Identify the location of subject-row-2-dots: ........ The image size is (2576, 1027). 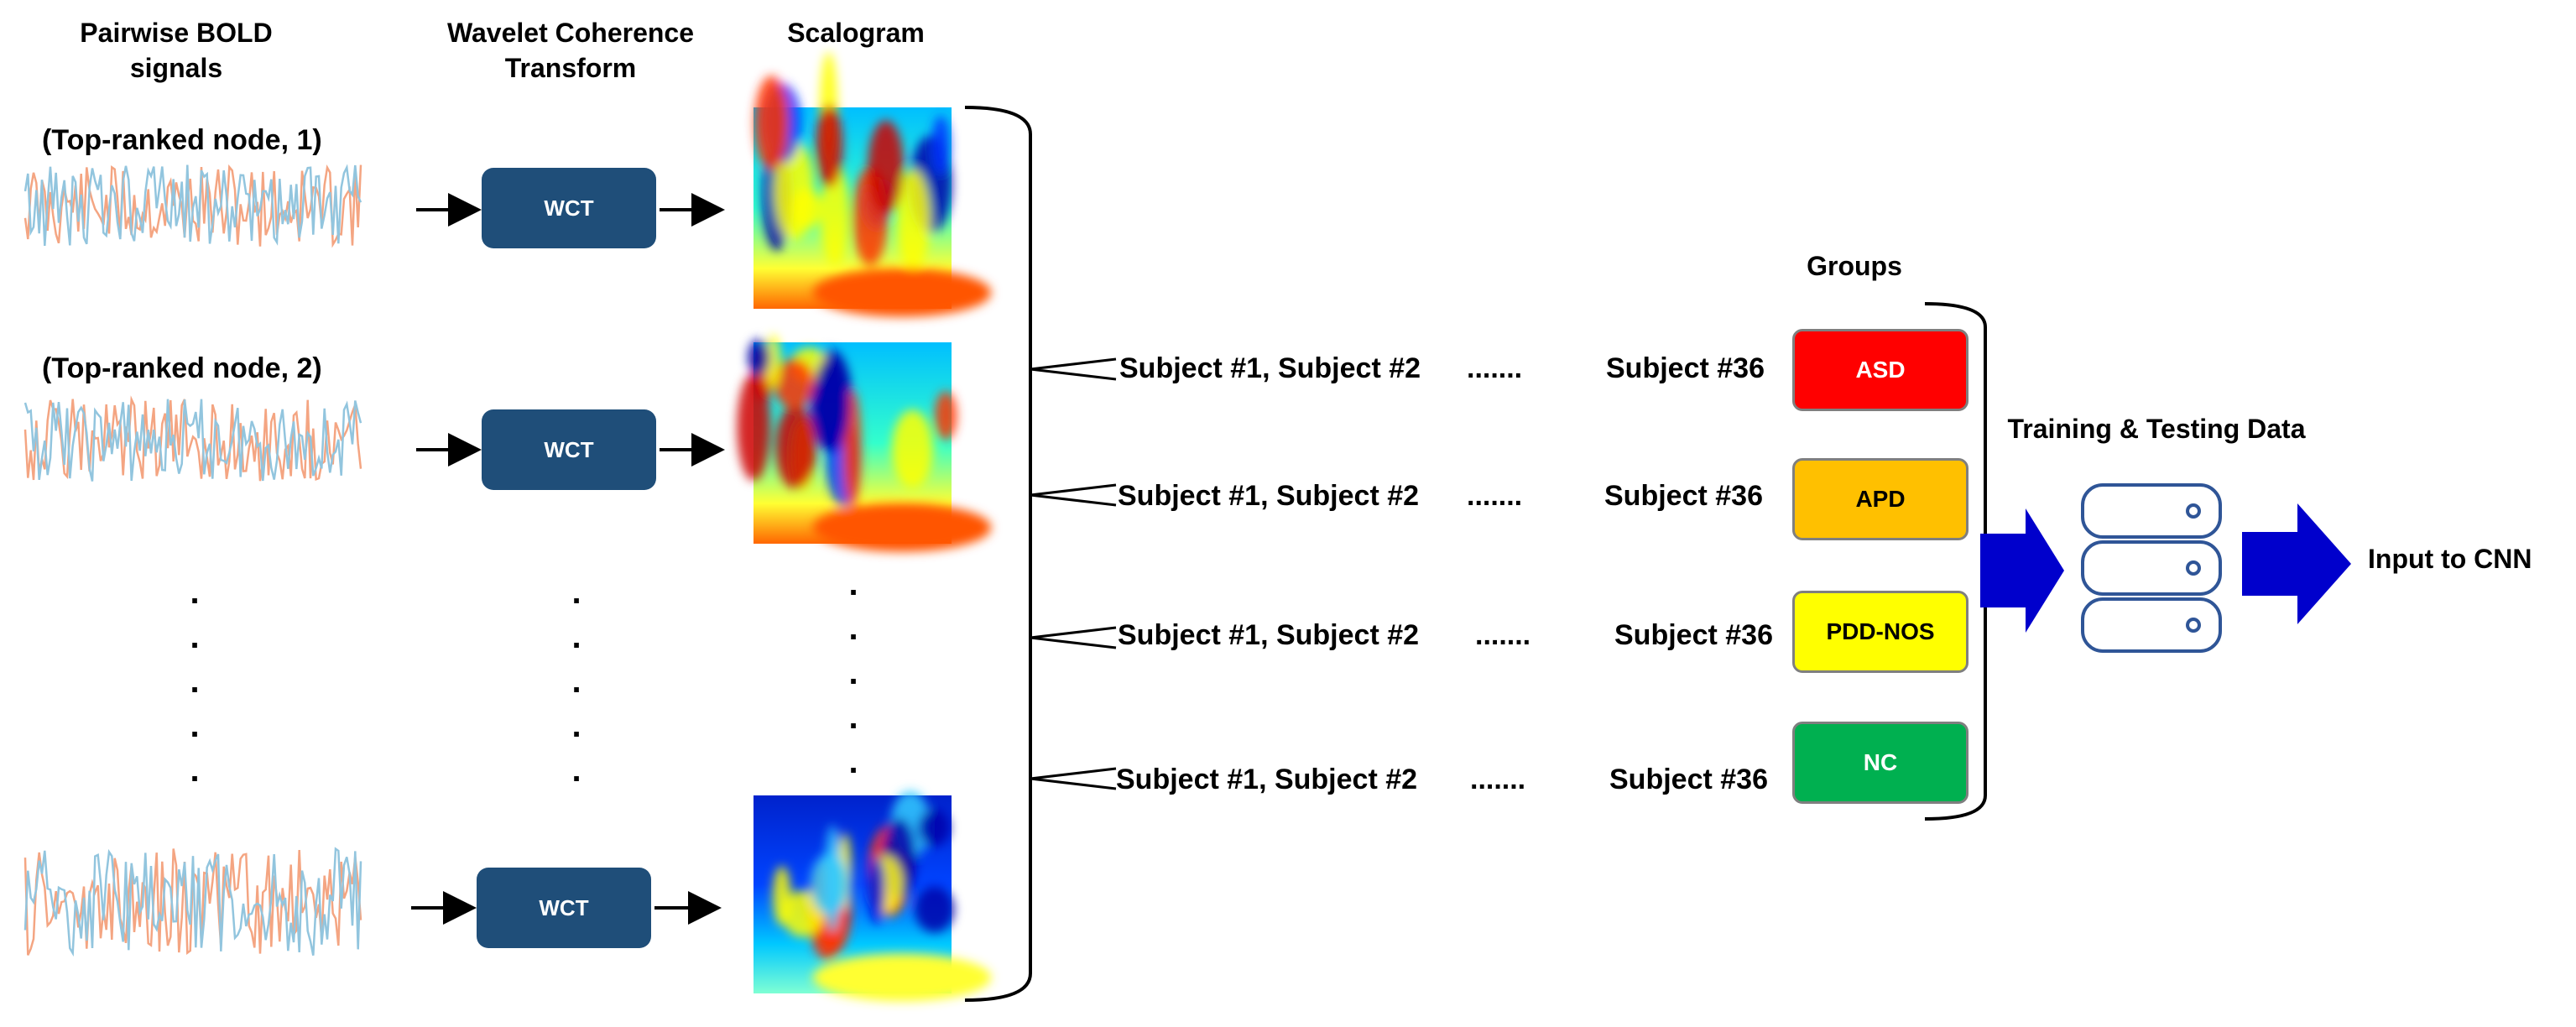
(1495, 496).